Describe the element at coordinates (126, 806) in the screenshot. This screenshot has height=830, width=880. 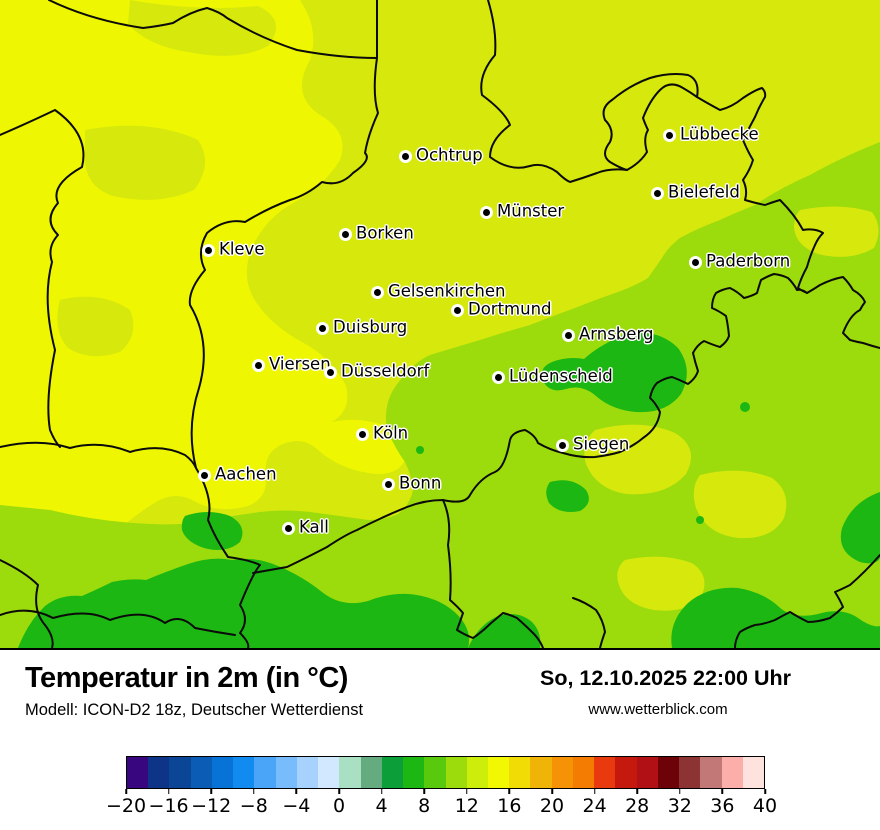
I see `scale-tick-label: −20` at that location.